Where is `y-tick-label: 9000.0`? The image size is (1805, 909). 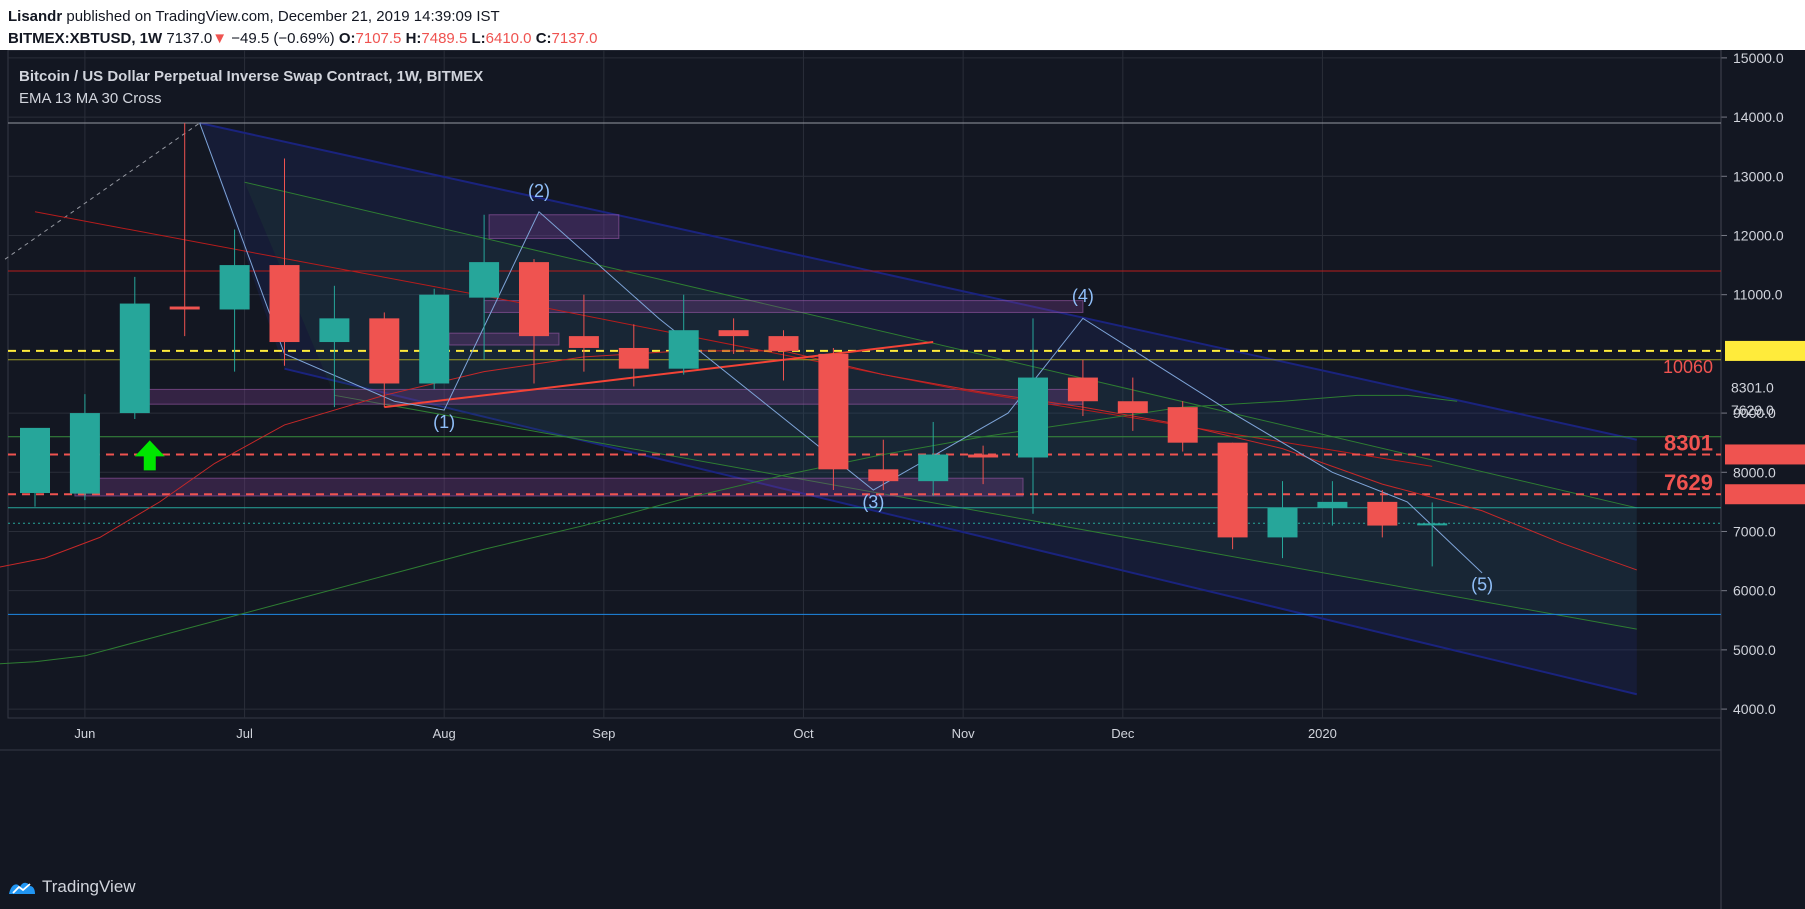
y-tick-label: 9000.0 is located at coordinates (1754, 413).